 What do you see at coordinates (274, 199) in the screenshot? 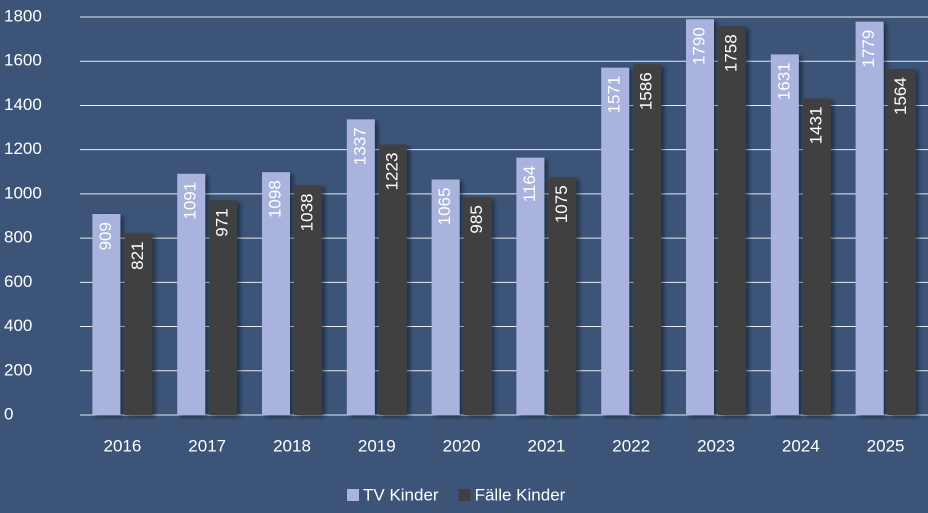
I see `data-label: 1098` at bounding box center [274, 199].